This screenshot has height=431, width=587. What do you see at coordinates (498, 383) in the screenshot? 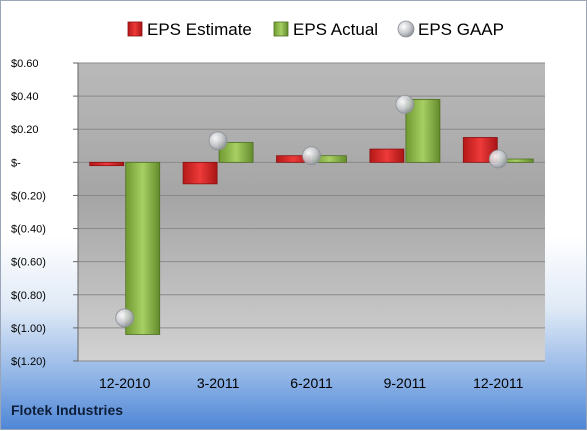
I see `x-category-label: 12-2011` at bounding box center [498, 383].